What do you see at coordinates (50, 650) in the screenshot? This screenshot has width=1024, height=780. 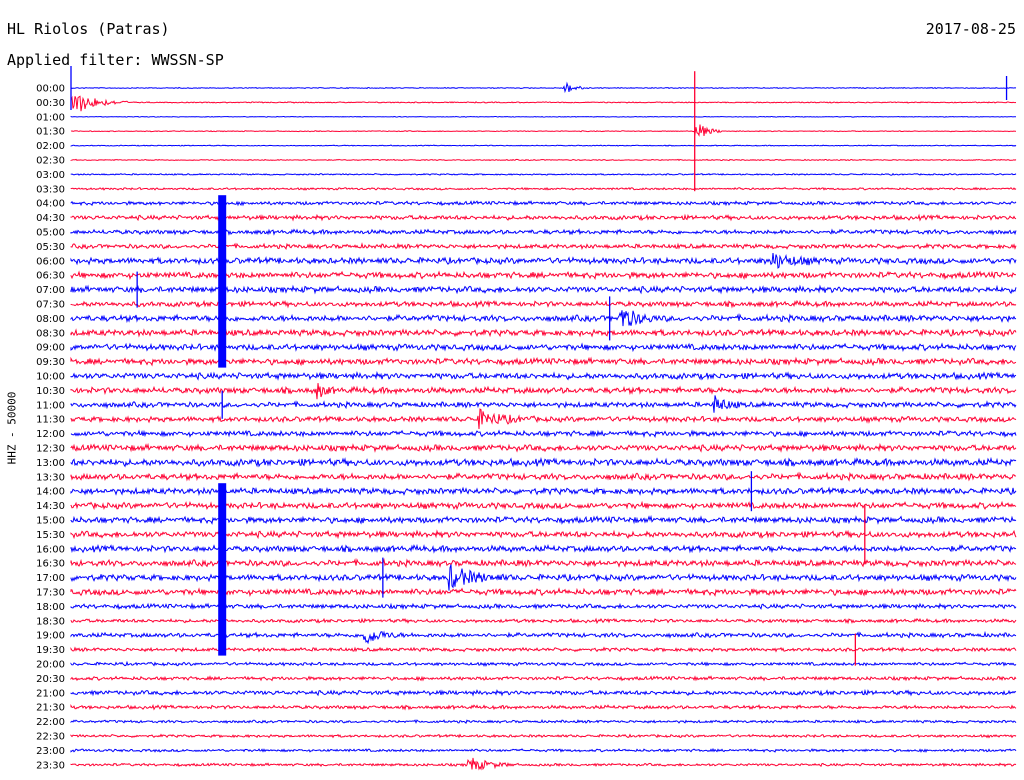 I see `time-tick-label: 19:30` at bounding box center [50, 650].